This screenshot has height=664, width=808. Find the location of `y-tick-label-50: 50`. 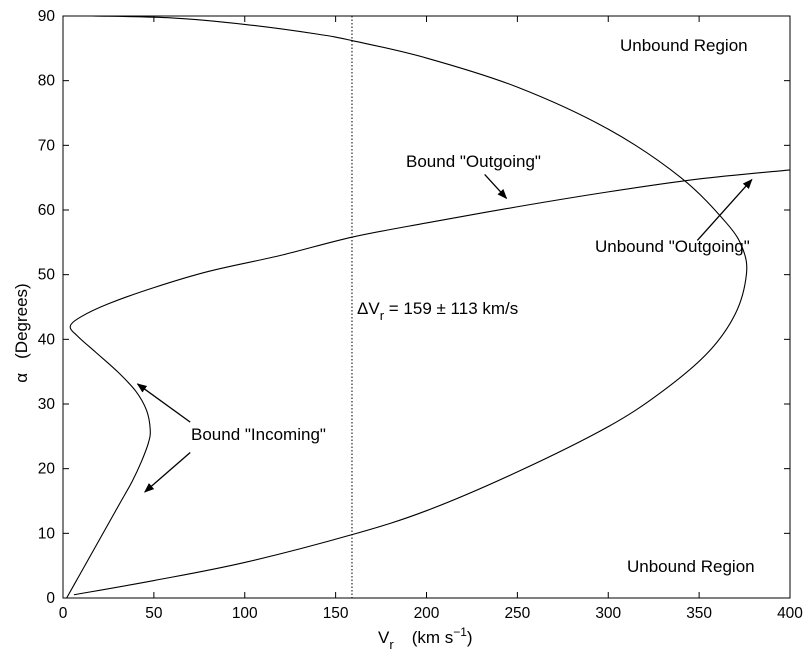

y-tick-label-50: 50 is located at coordinates (47, 275).